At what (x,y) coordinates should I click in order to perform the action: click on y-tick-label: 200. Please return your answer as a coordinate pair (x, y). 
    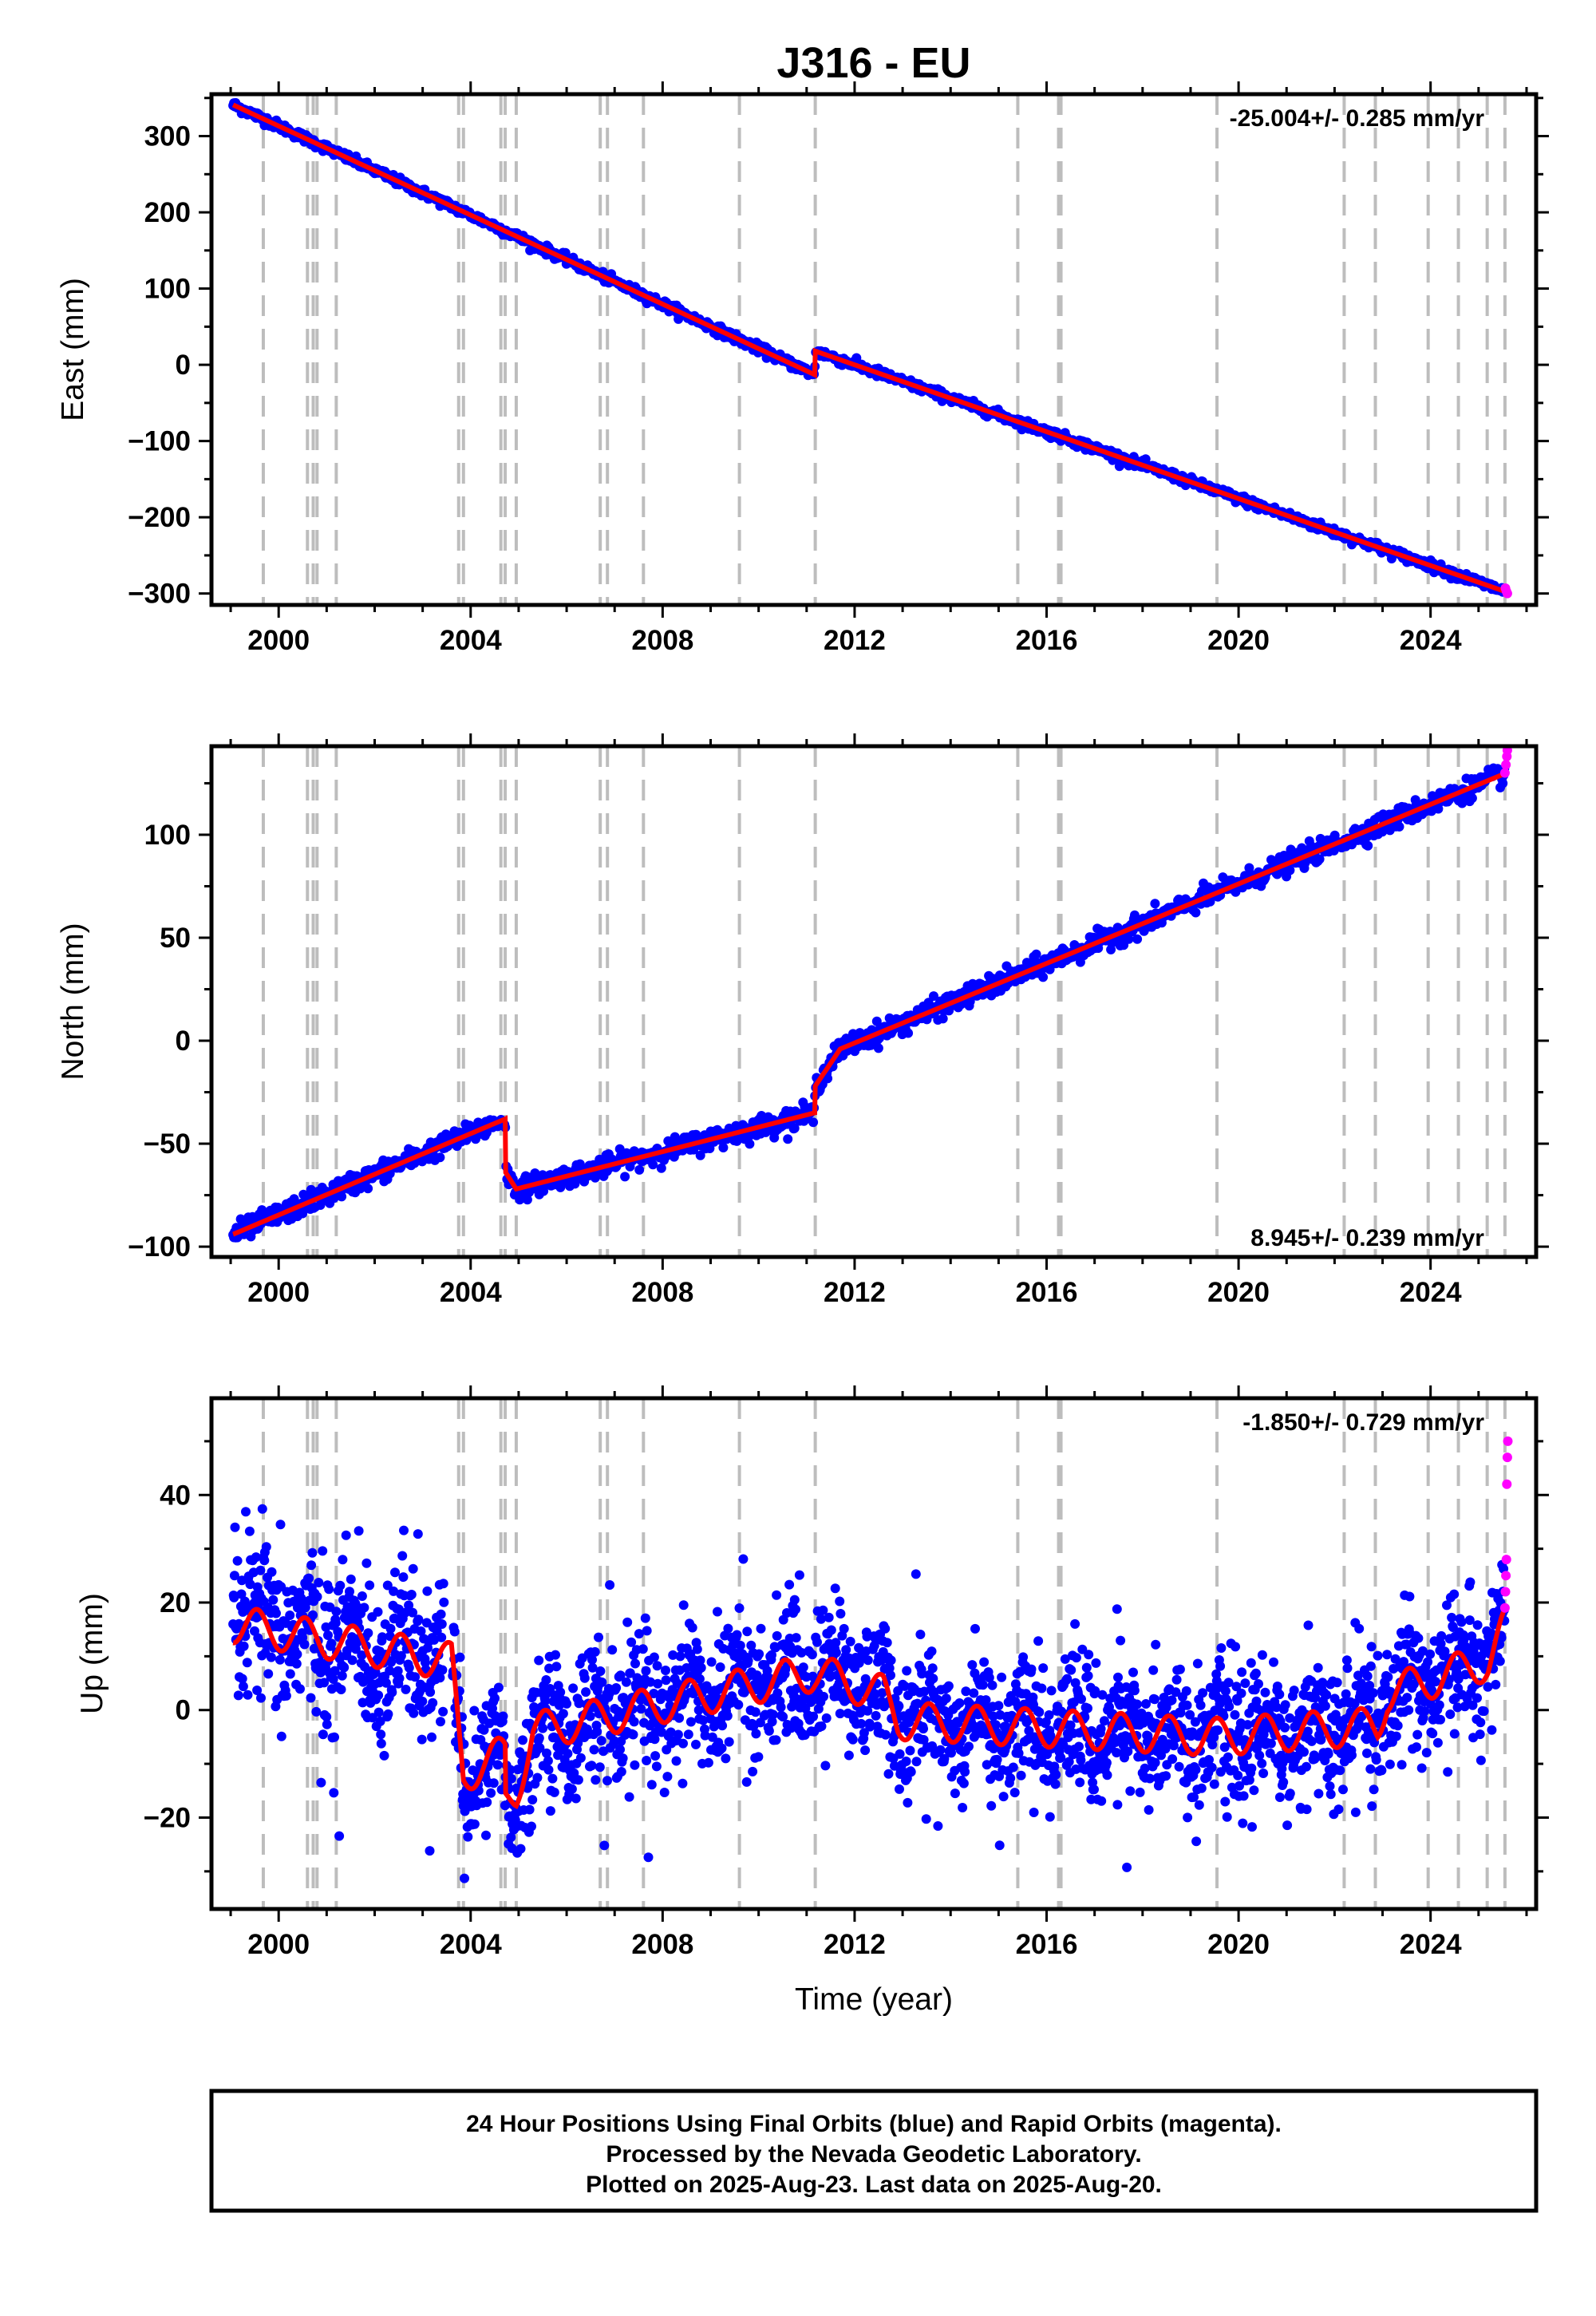
    Looking at the image, I should click on (167, 212).